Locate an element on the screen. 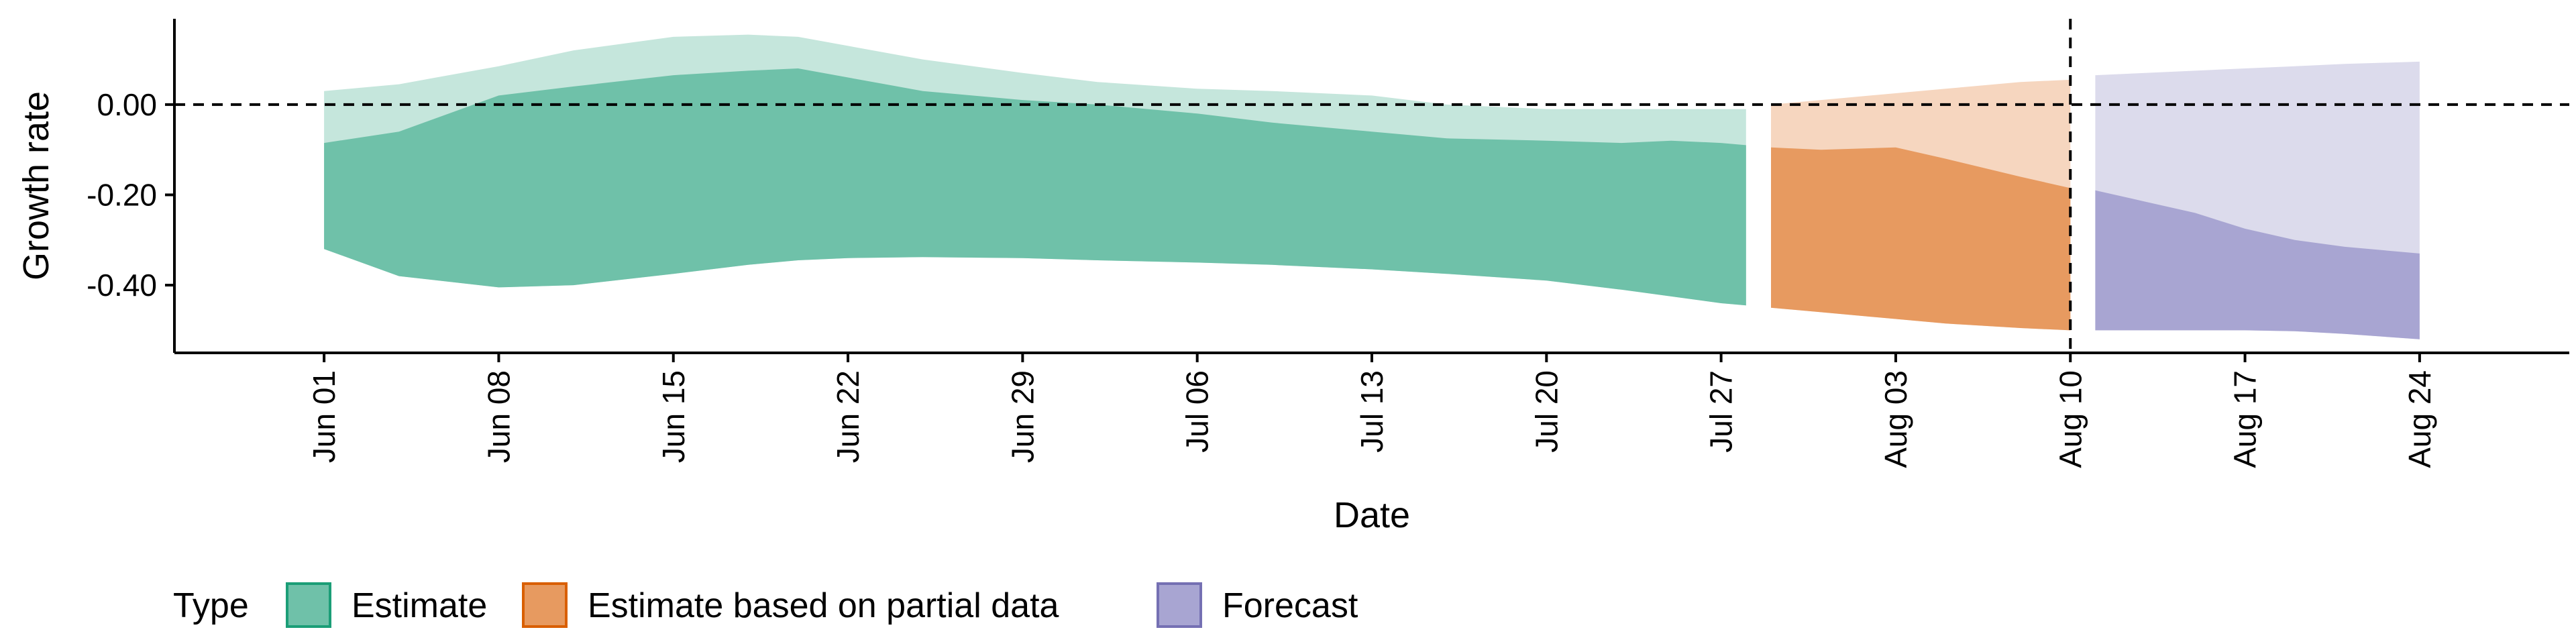 This screenshot has height=644, width=2576. x-tick-label: Jul 27 is located at coordinates (1721, 411).